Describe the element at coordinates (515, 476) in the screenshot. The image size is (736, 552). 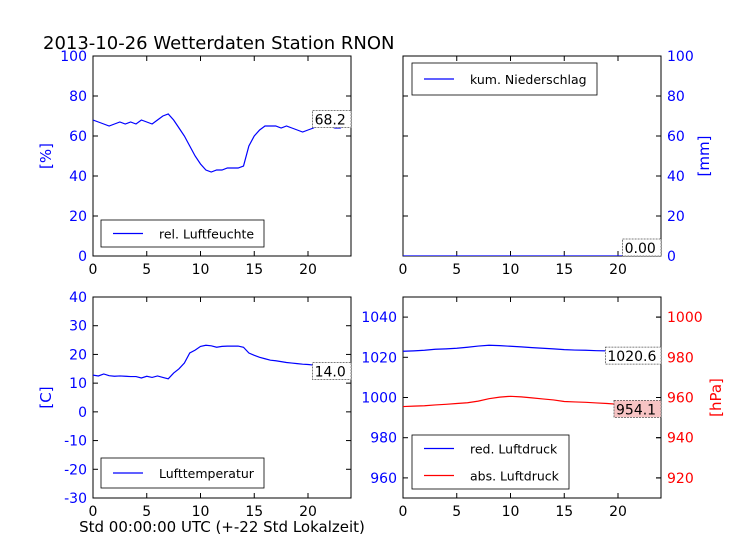
I see `pressure-legend-label: abs. Luftdruck` at that location.